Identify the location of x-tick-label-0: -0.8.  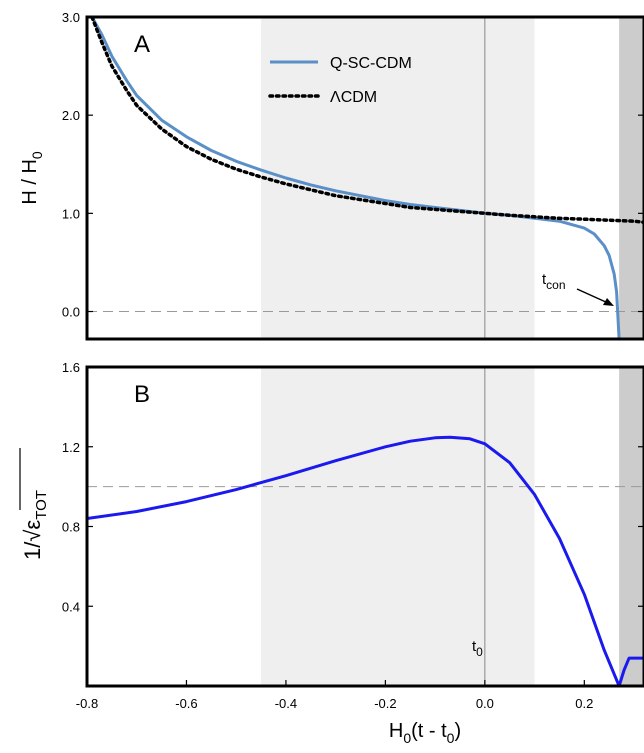
(87, 703).